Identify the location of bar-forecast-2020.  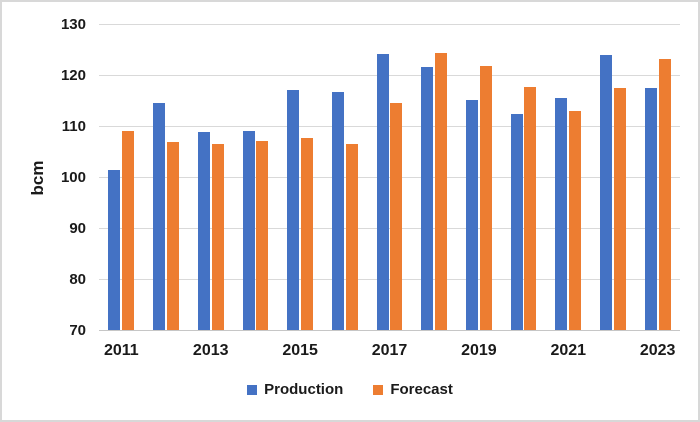
(530, 208).